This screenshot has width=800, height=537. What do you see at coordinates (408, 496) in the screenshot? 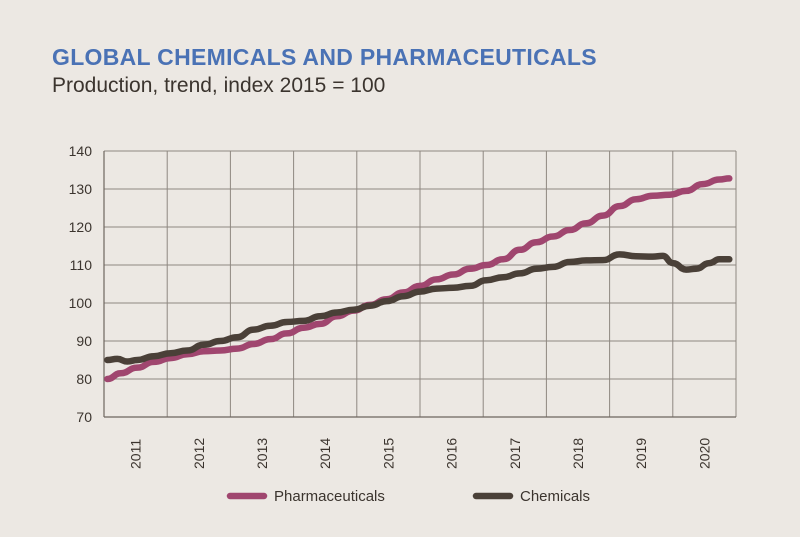
I see `legend: Pharmaceuticals Chemicals` at bounding box center [408, 496].